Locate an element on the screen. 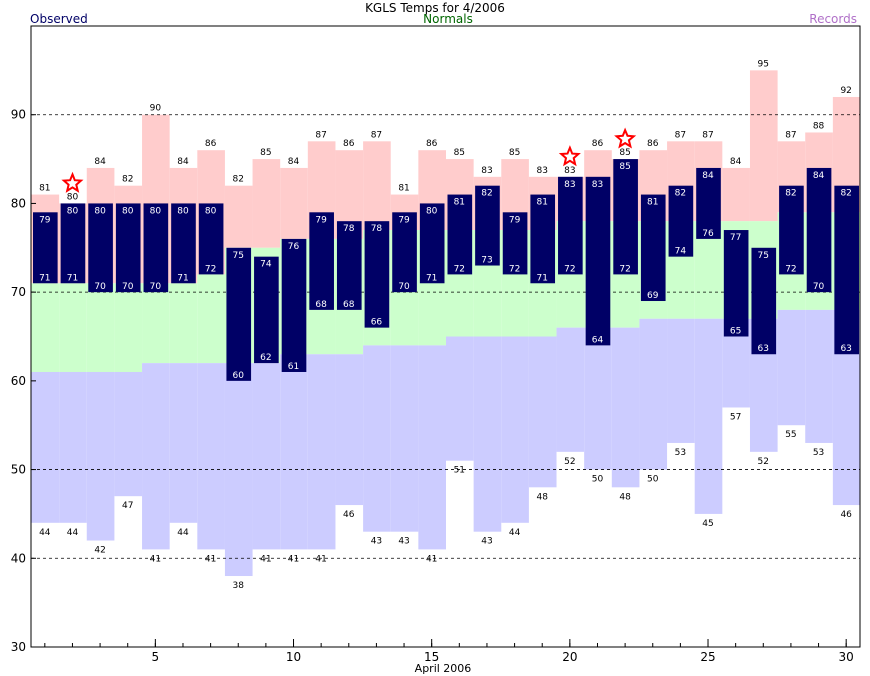 This screenshot has height=676, width=870. record-low-label: 52 is located at coordinates (763, 462).